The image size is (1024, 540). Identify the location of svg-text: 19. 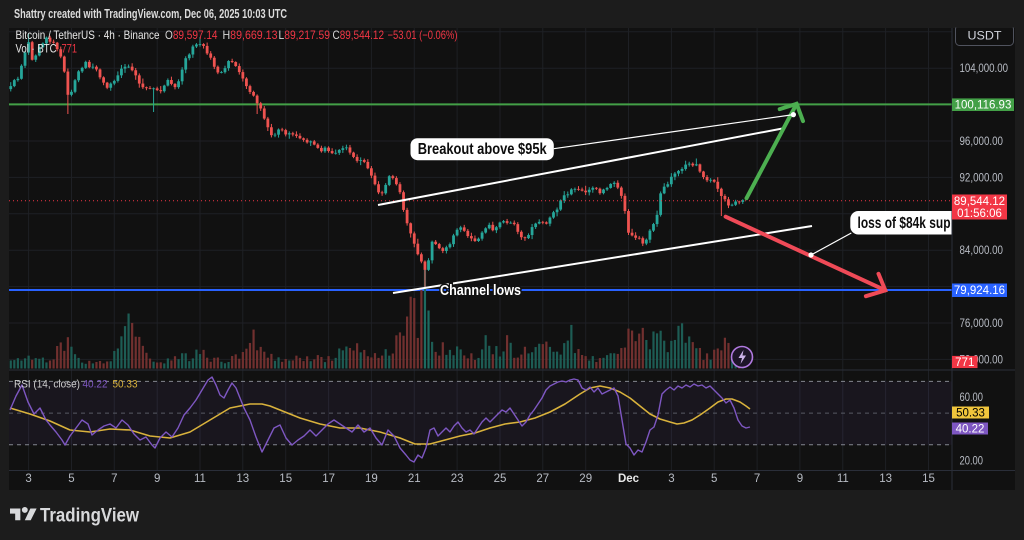
(371, 479).